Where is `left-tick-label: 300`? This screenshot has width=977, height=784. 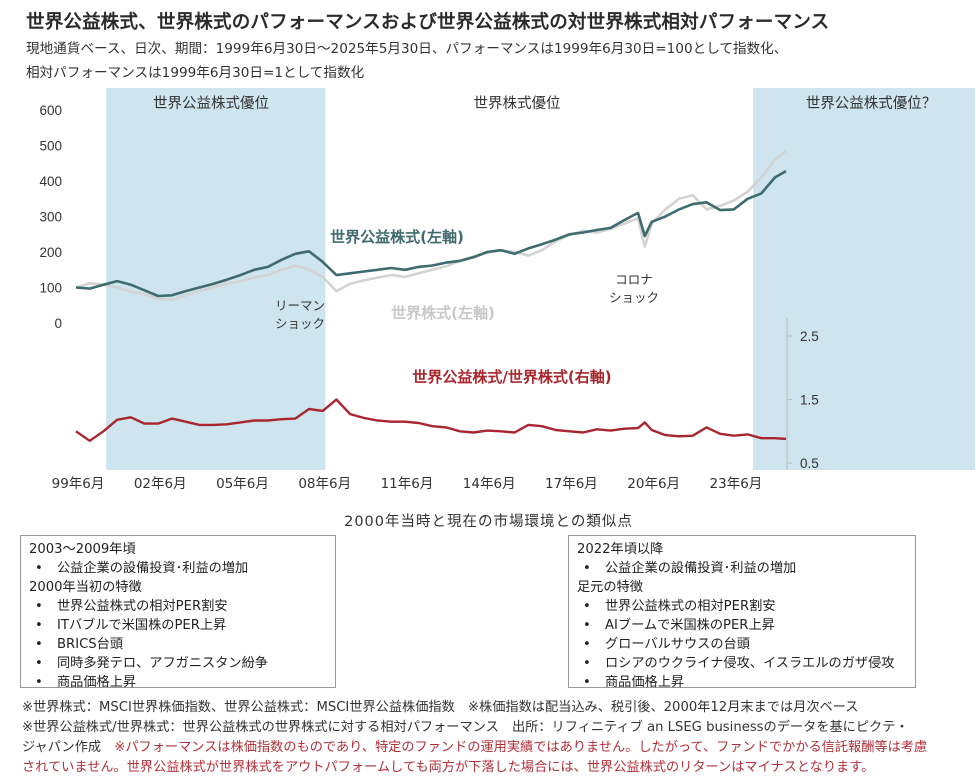 left-tick-label: 300 is located at coordinates (50, 217).